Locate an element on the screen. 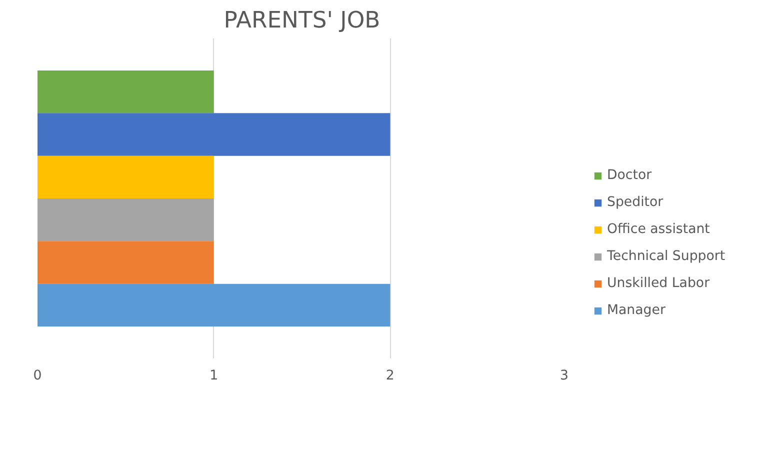  x-tick-label: 1 is located at coordinates (214, 376).